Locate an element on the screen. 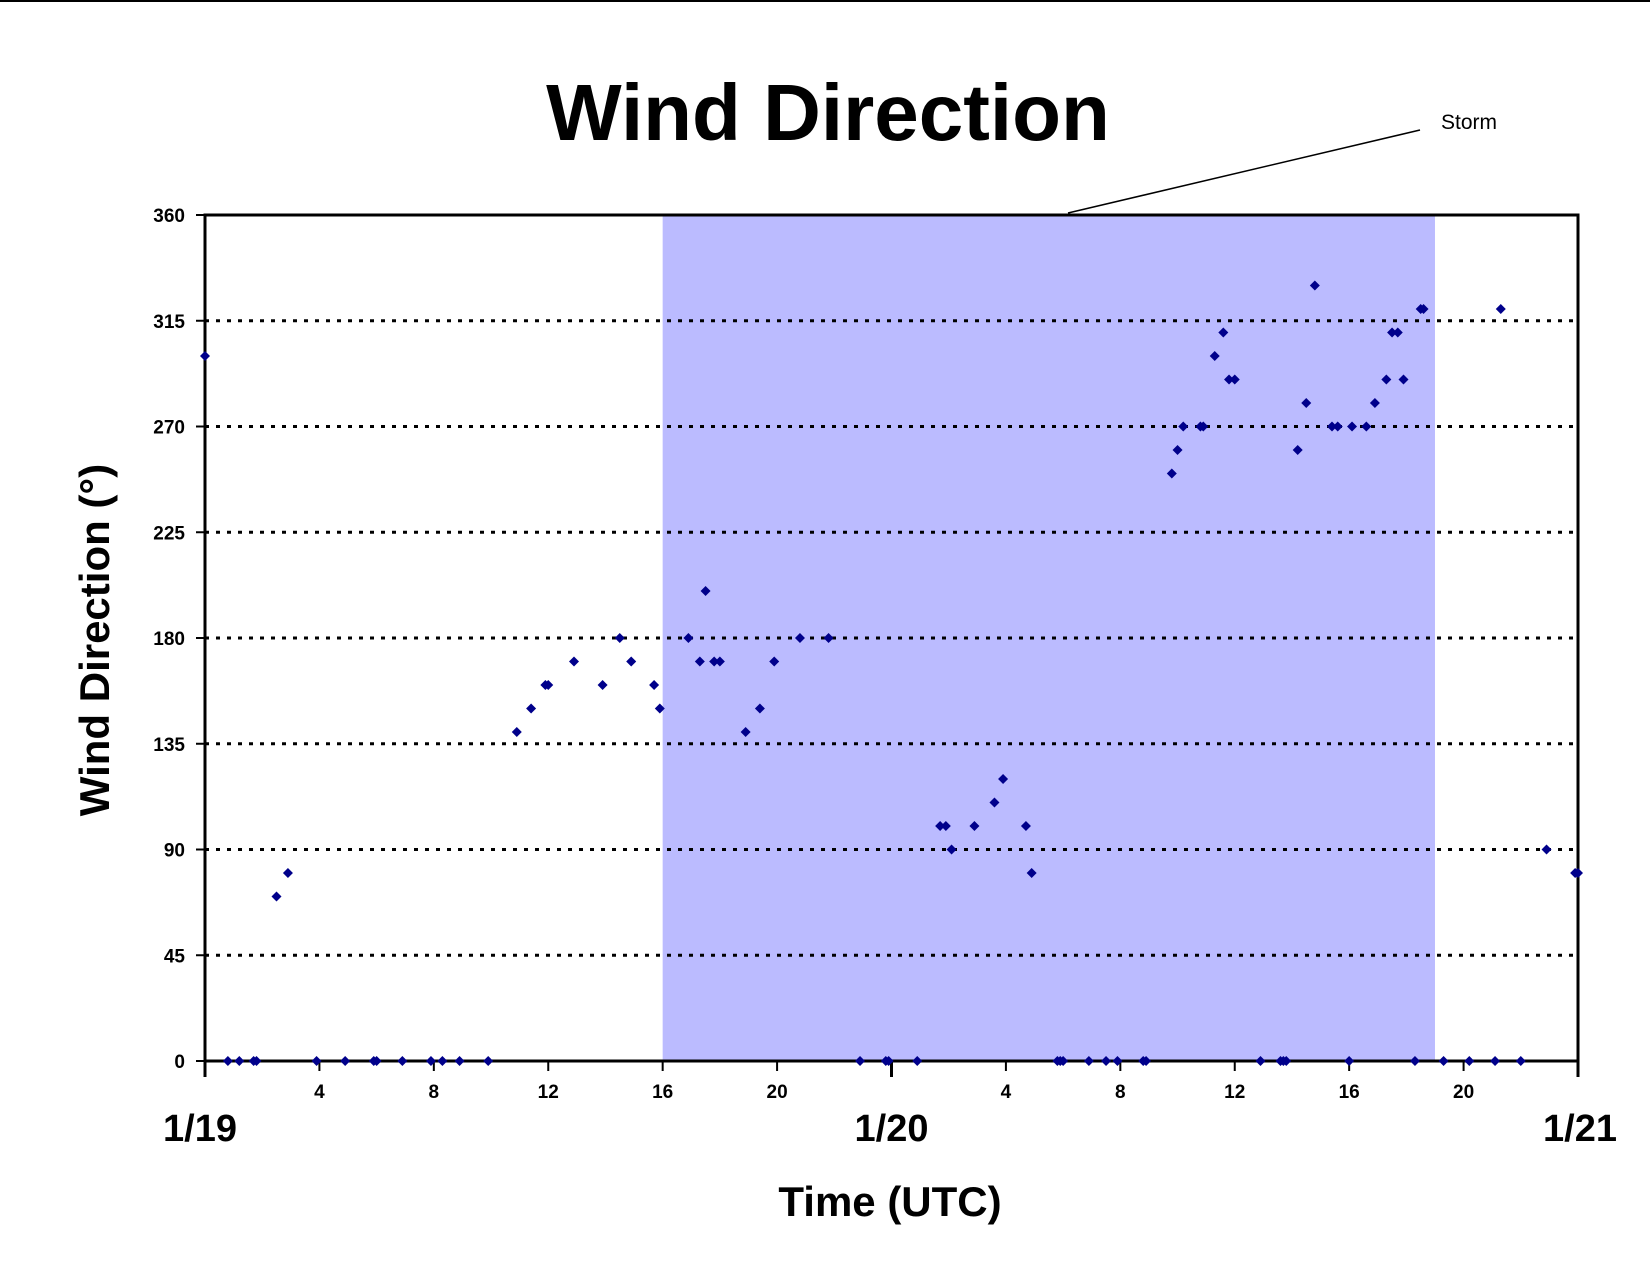 The height and width of the screenshot is (1275, 1650). storm-label: Storm is located at coordinates (1469, 122).